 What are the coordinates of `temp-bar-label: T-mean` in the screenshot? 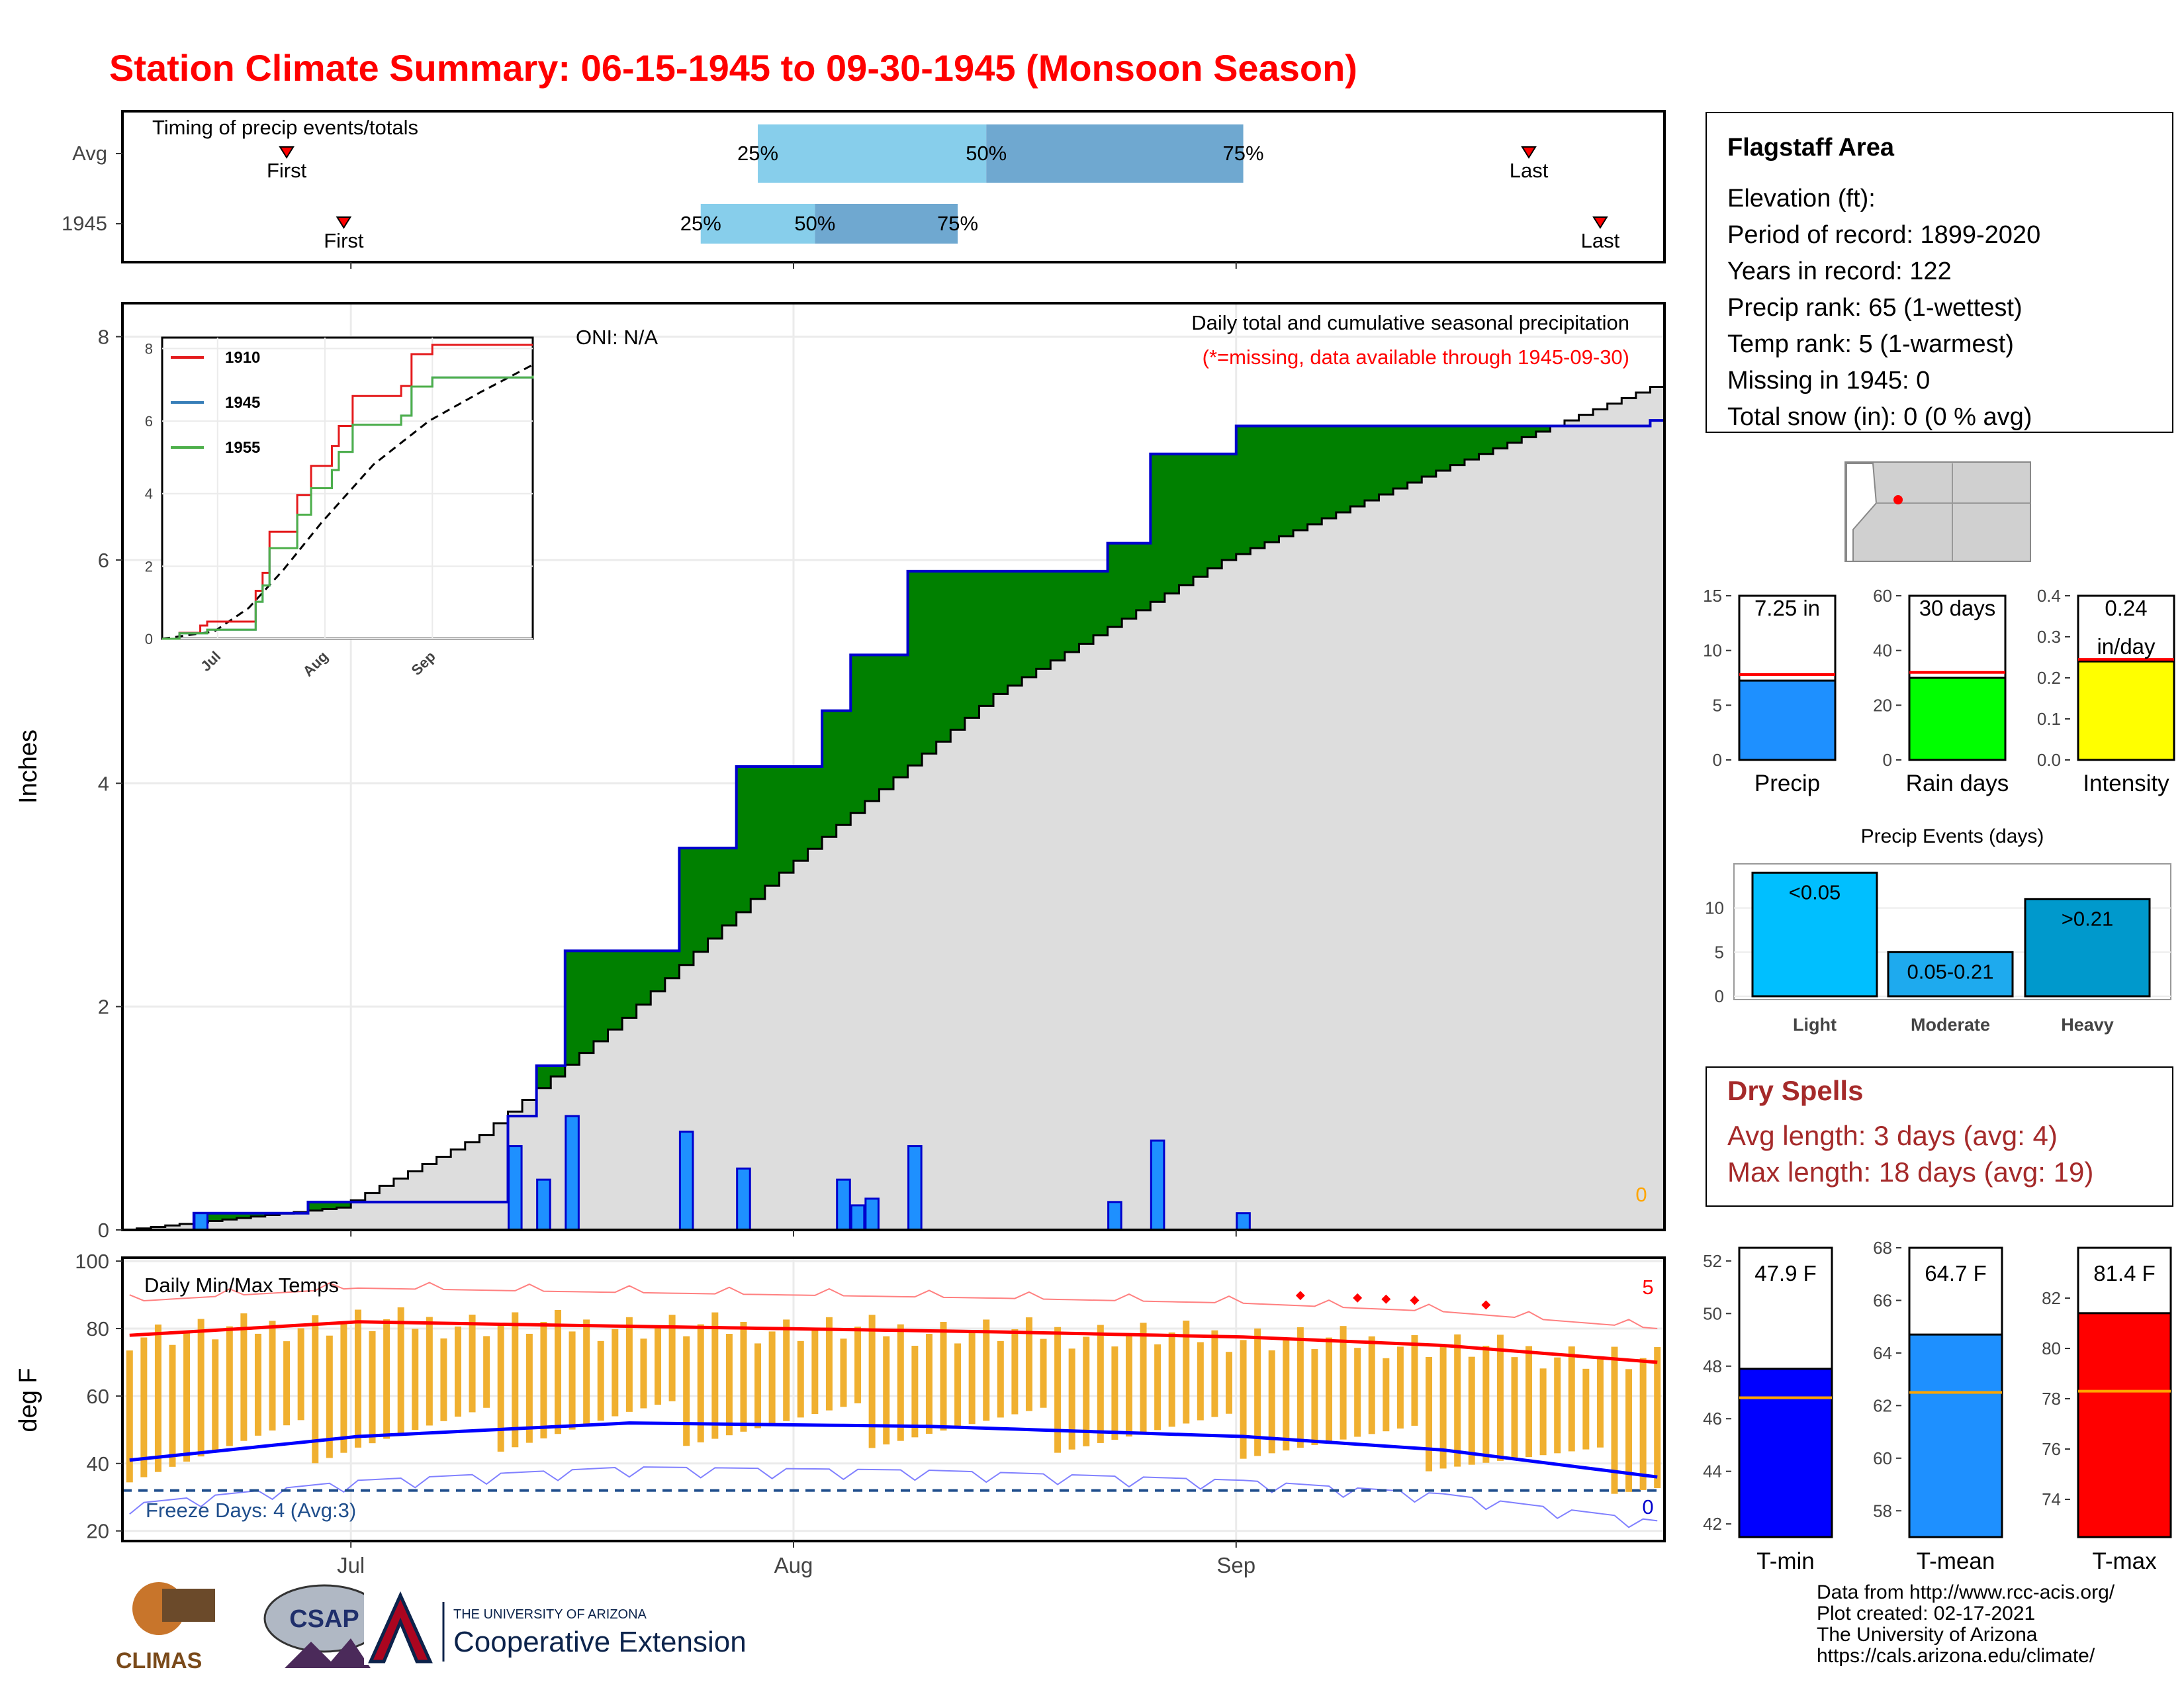 It's located at (1956, 1561).